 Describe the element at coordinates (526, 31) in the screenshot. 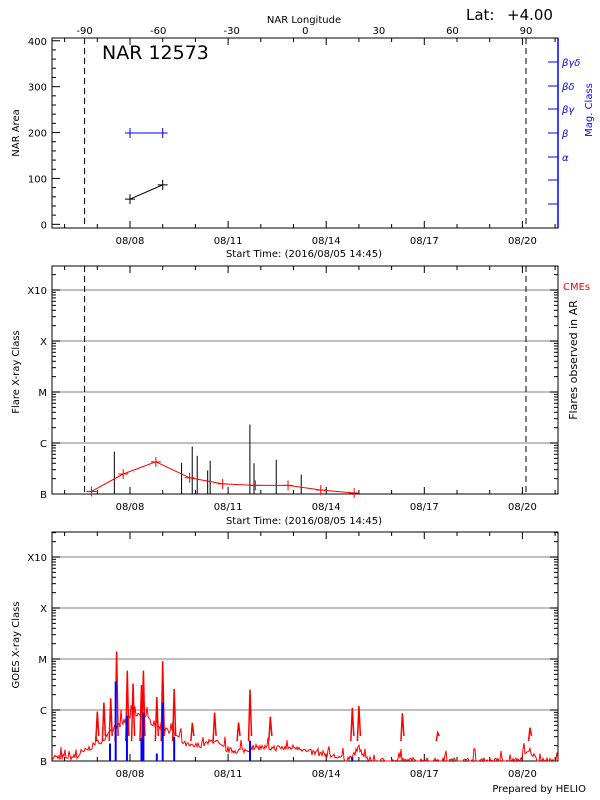

I see `longitude-tick-label: 90` at that location.